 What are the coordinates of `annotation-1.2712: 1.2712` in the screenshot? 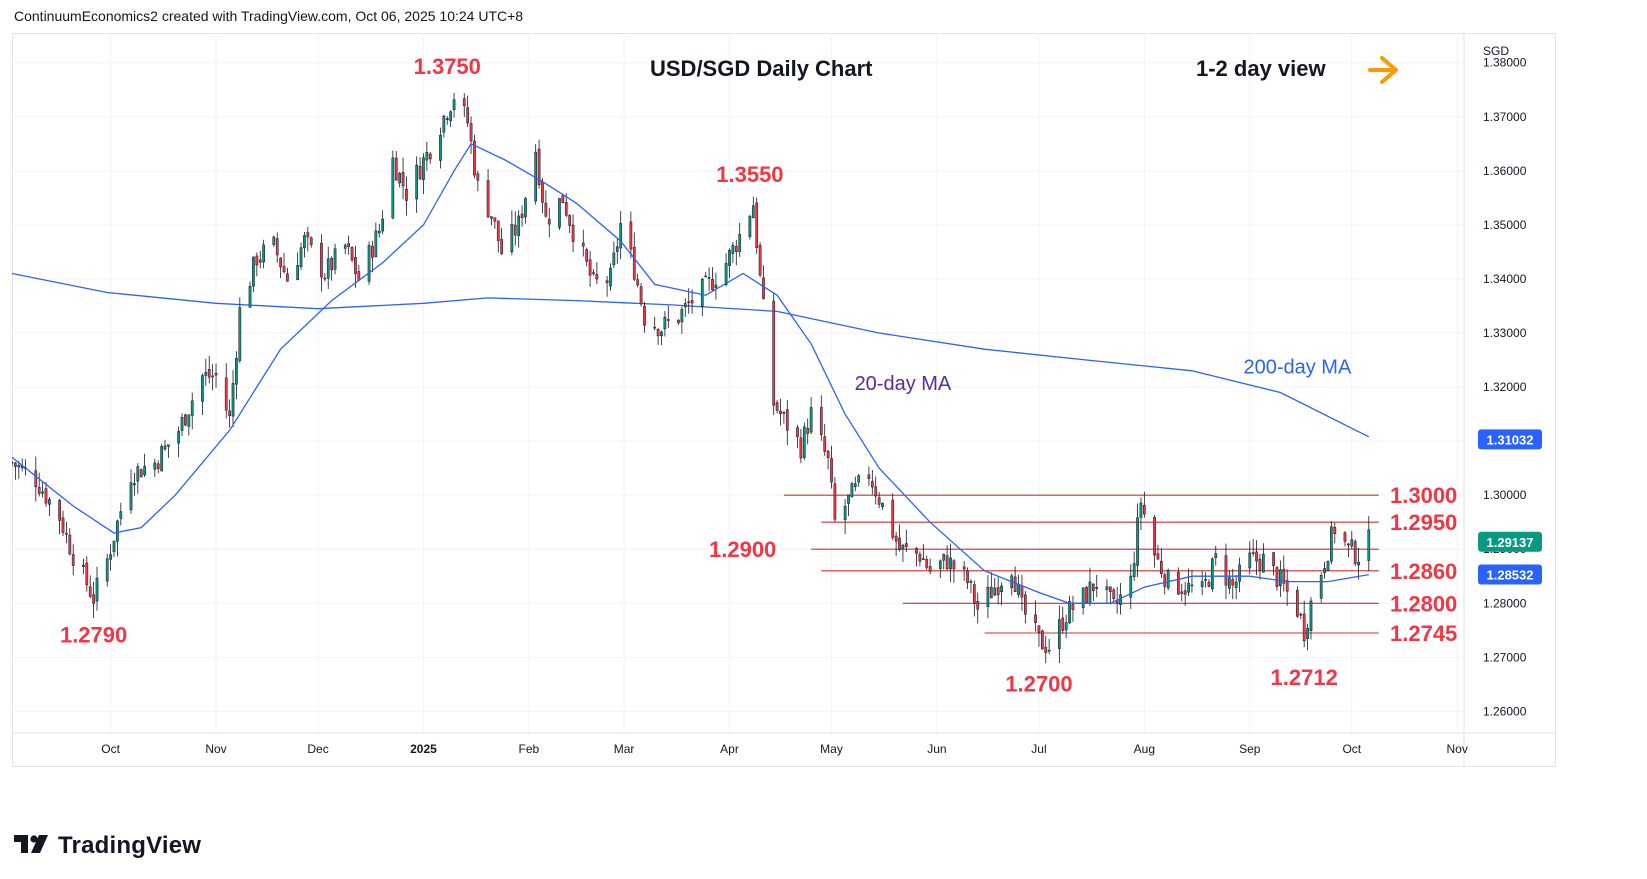 It's located at (1304, 677).